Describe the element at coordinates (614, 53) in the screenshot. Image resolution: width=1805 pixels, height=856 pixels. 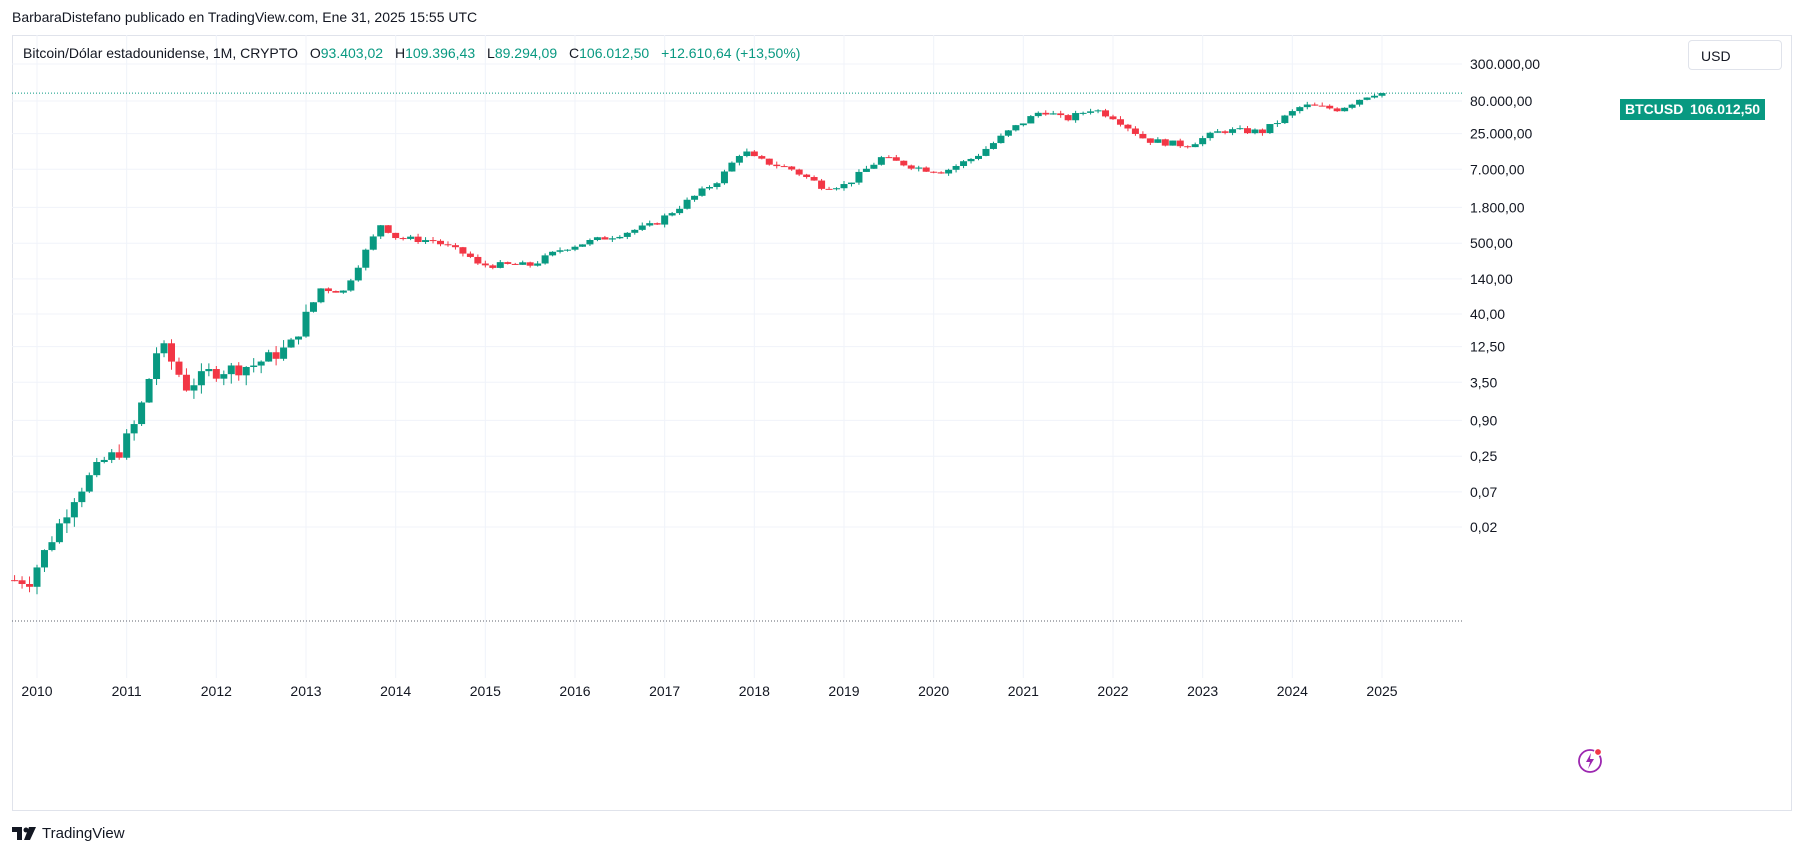
I see `close-value: 106.012,50` at that location.